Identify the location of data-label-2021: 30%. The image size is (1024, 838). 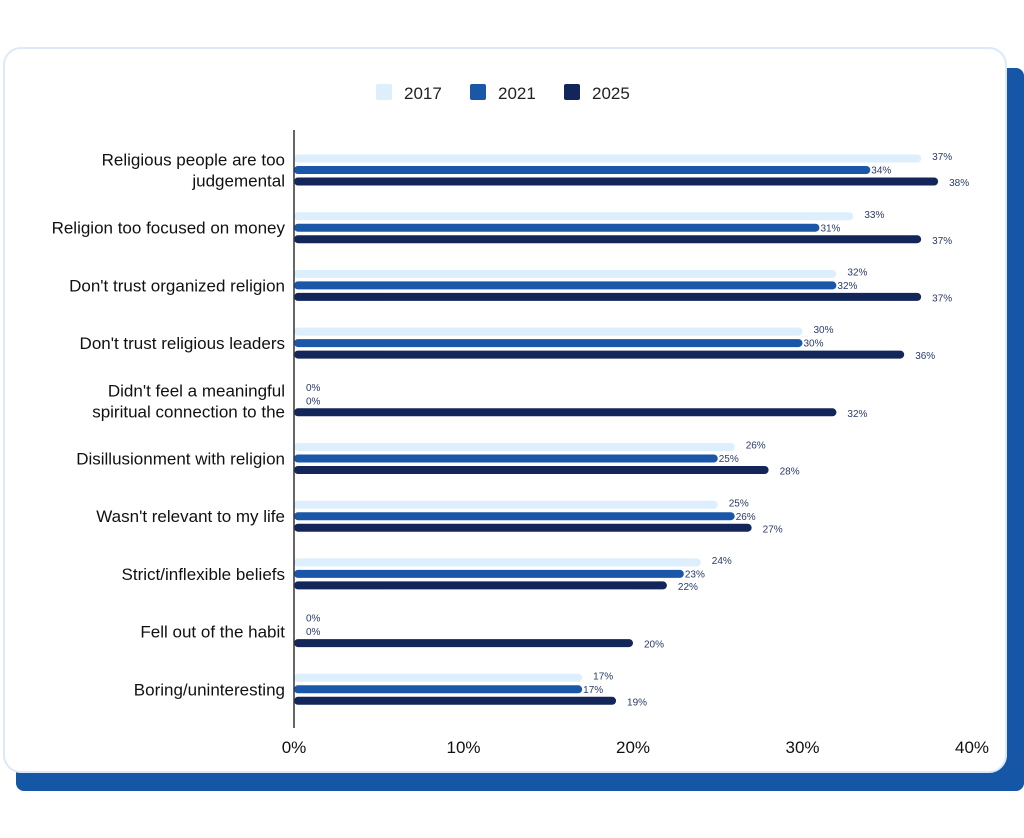
(814, 344).